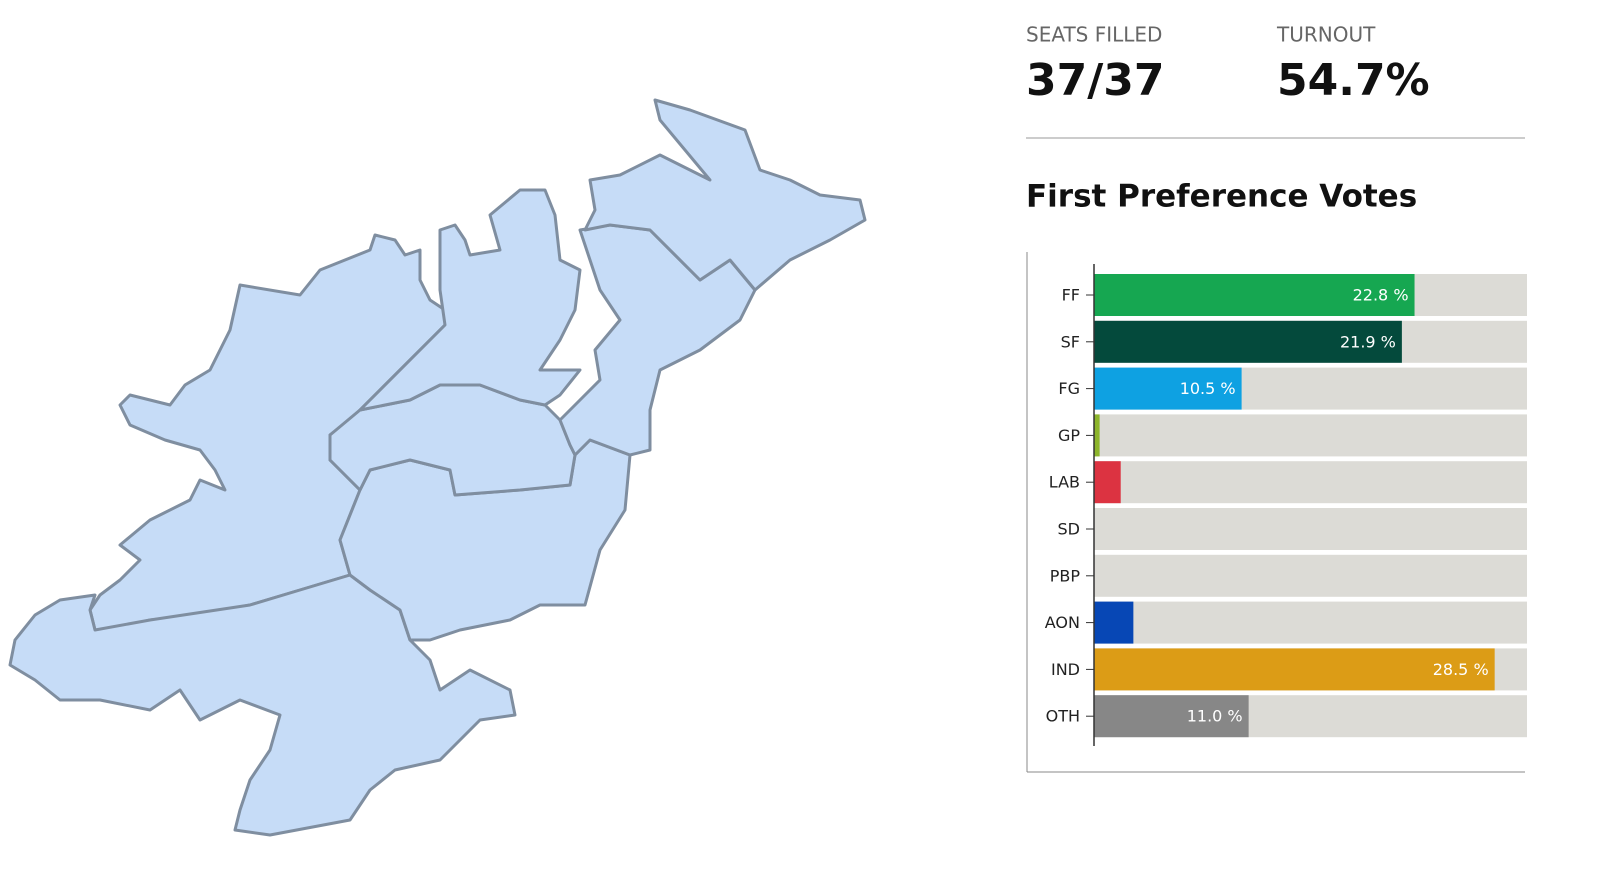  Describe the element at coordinates (1062, 622) in the screenshot. I see `y-tick-label: AON` at that location.